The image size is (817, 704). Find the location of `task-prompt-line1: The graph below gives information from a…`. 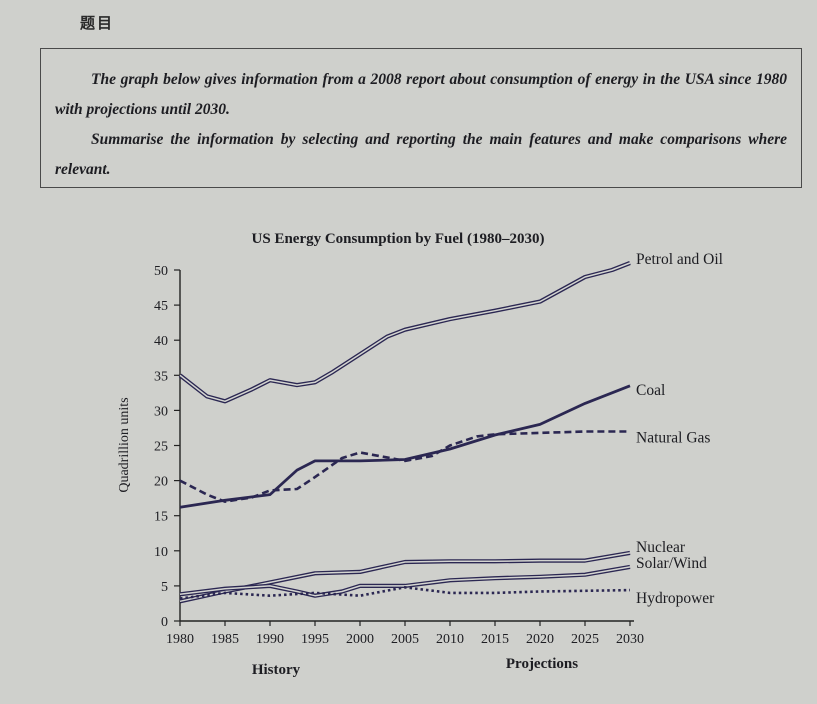

task-prompt-line1: The graph below gives information from a… is located at coordinates (421, 94).